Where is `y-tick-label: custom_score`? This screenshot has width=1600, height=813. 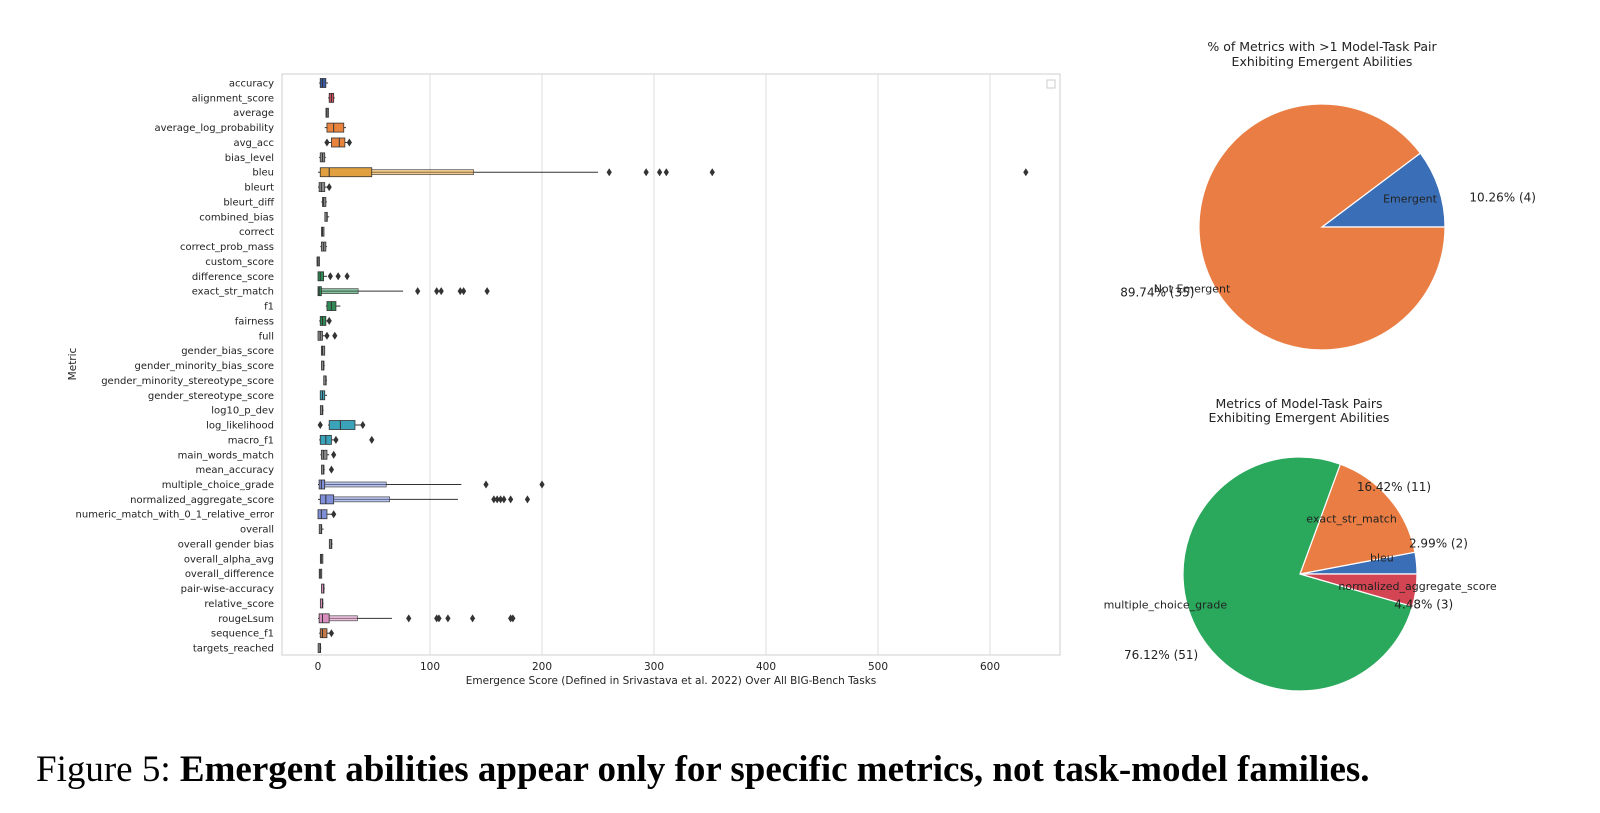 y-tick-label: custom_score is located at coordinates (239, 262).